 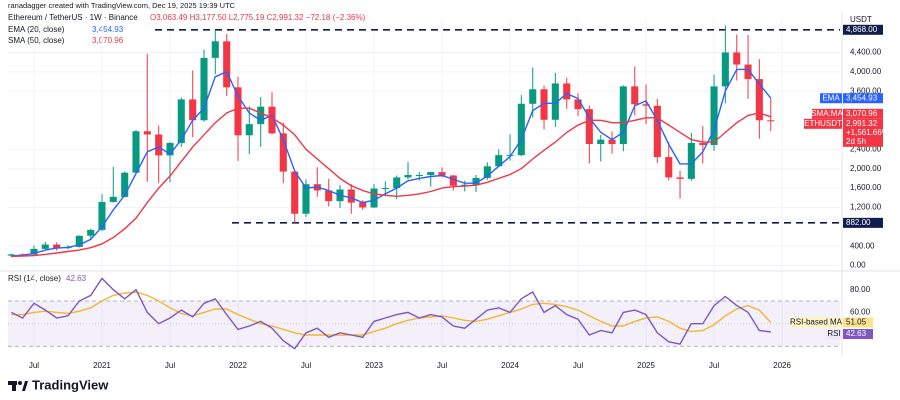 What do you see at coordinates (866, 168) in the screenshot?
I see `y-tick-label: 2,000.00` at bounding box center [866, 168].